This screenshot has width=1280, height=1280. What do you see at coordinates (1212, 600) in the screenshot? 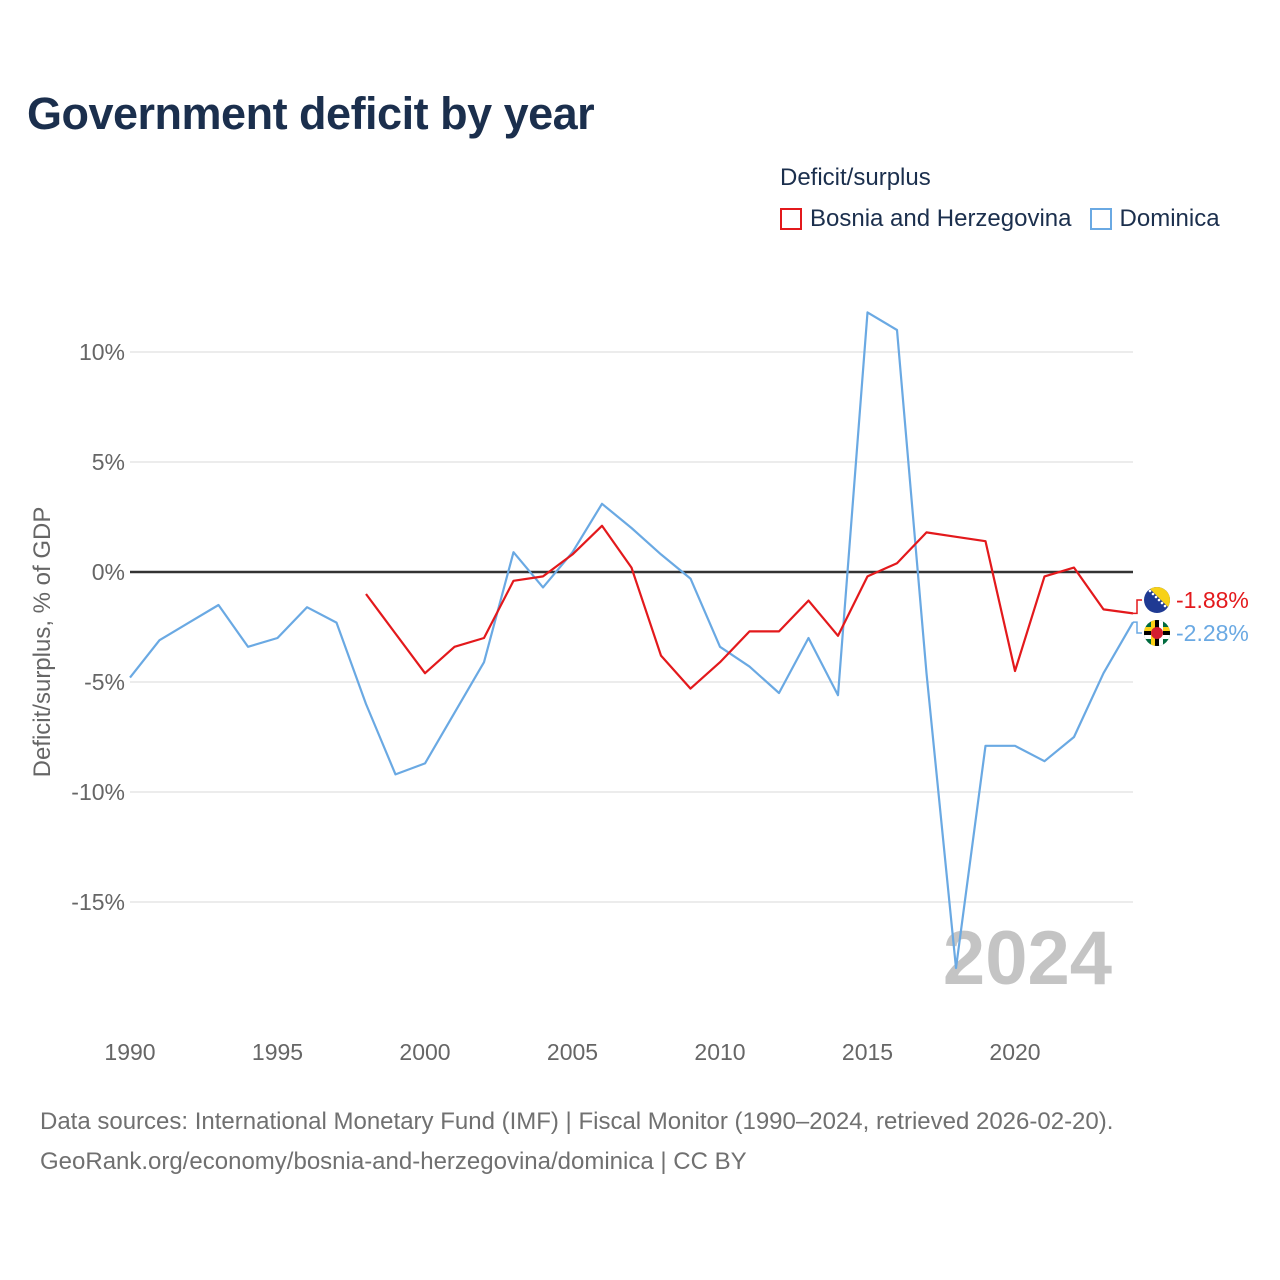
I see `end-value-label-bosnia: -1.88%` at bounding box center [1212, 600].